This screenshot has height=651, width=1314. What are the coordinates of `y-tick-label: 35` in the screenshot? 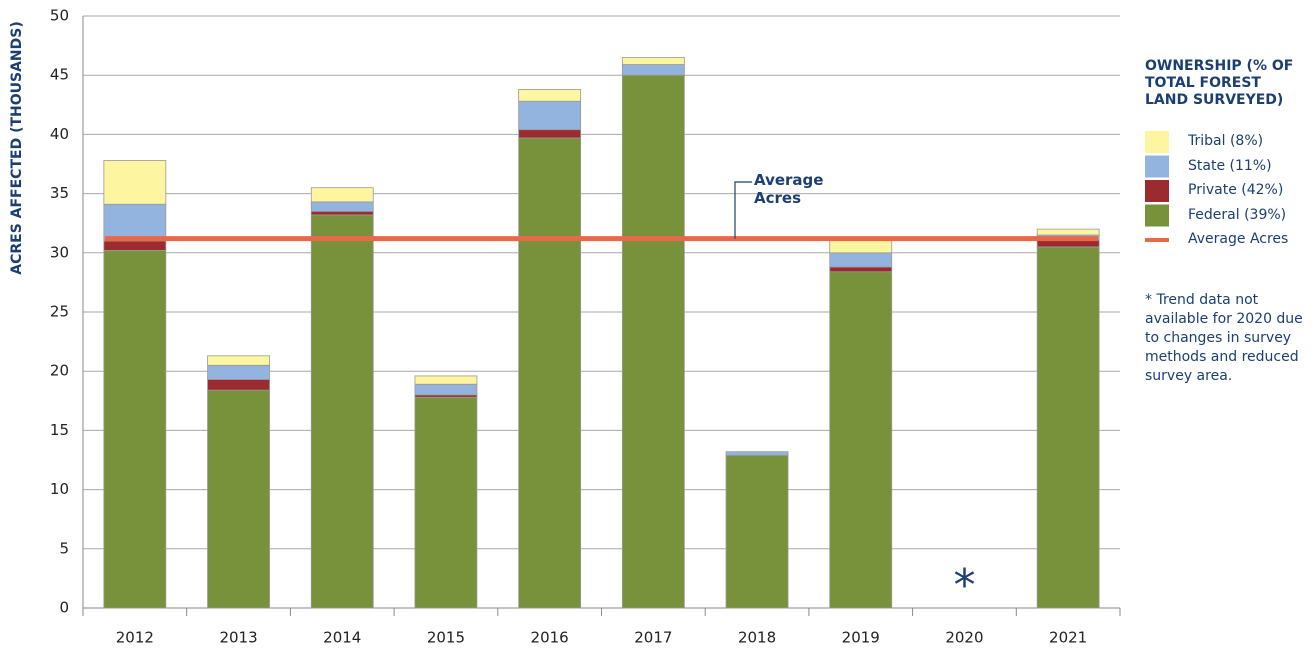 It's located at (59, 193).